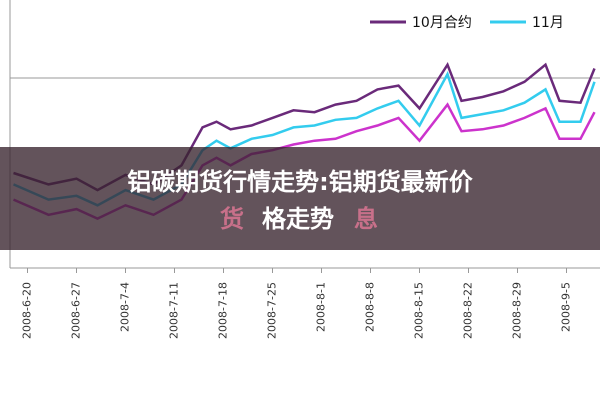 The image size is (600, 400). What do you see at coordinates (232, 219) in the screenshot?
I see `faded-text: 货` at bounding box center [232, 219].